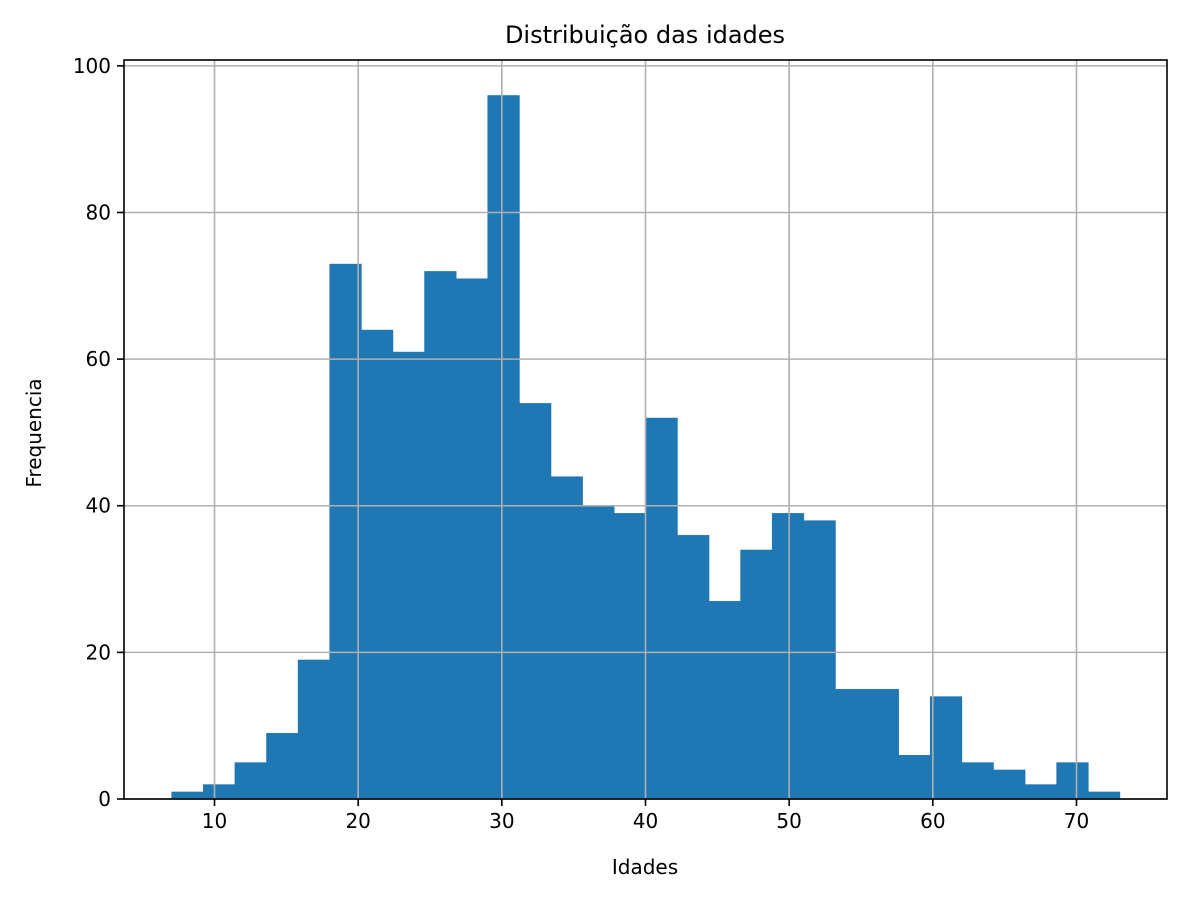  Describe the element at coordinates (645, 821) in the screenshot. I see `x-tick-label: 40` at that location.